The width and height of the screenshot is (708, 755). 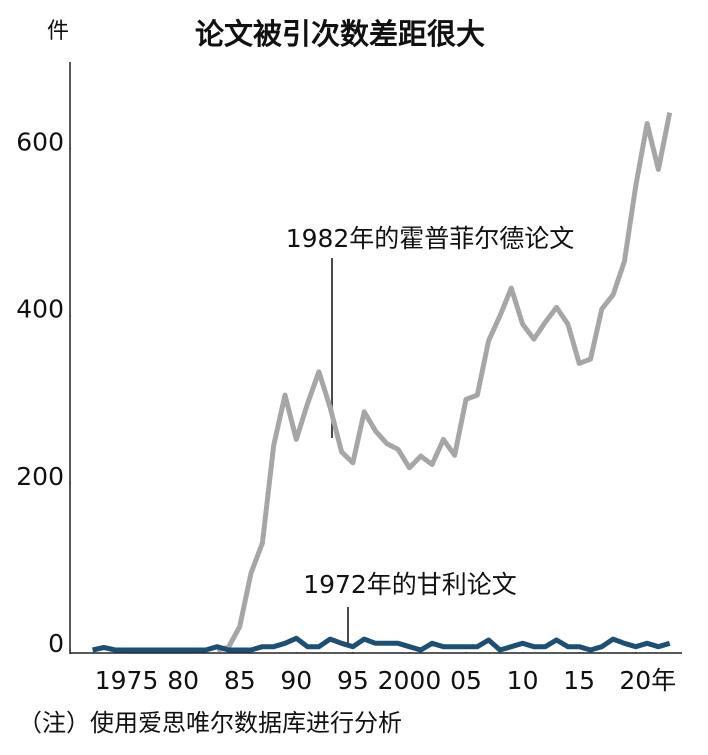 What do you see at coordinates (127, 680) in the screenshot?
I see `x-tick-label: 1975` at bounding box center [127, 680].